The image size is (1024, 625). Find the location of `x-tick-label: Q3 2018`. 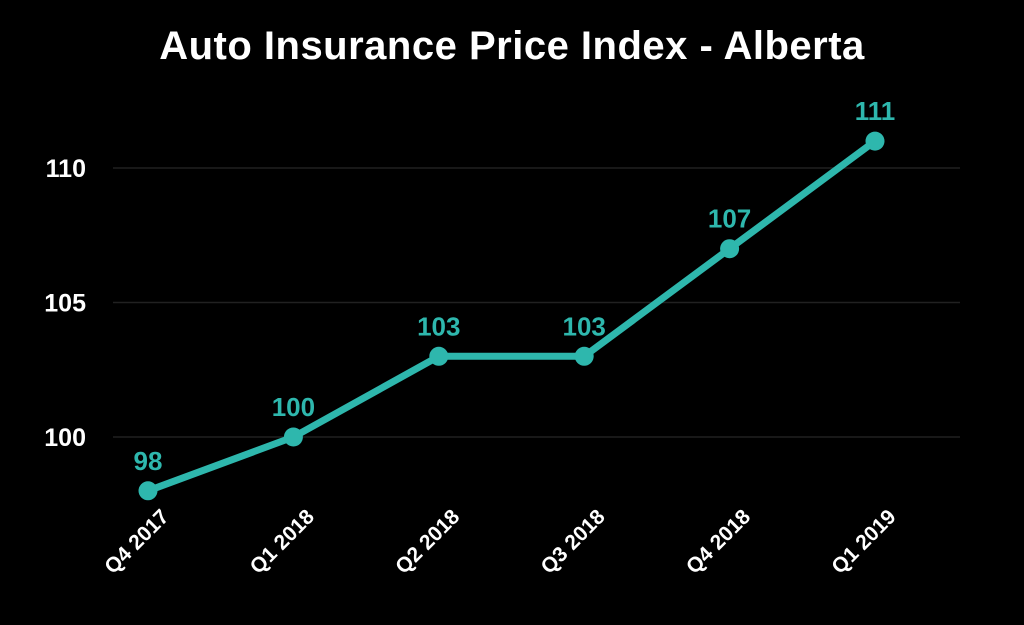

x-tick-label: Q3 2018 is located at coordinates (572, 541).